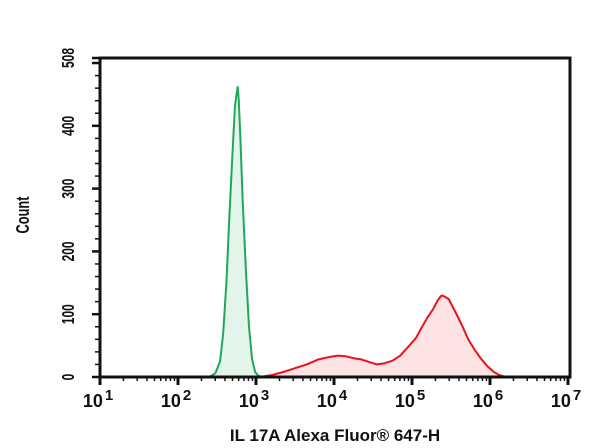 Image resolution: width=600 pixels, height=448 pixels. What do you see at coordinates (488, 399) in the screenshot?
I see `x-tick-label: 10 6` at bounding box center [488, 399].